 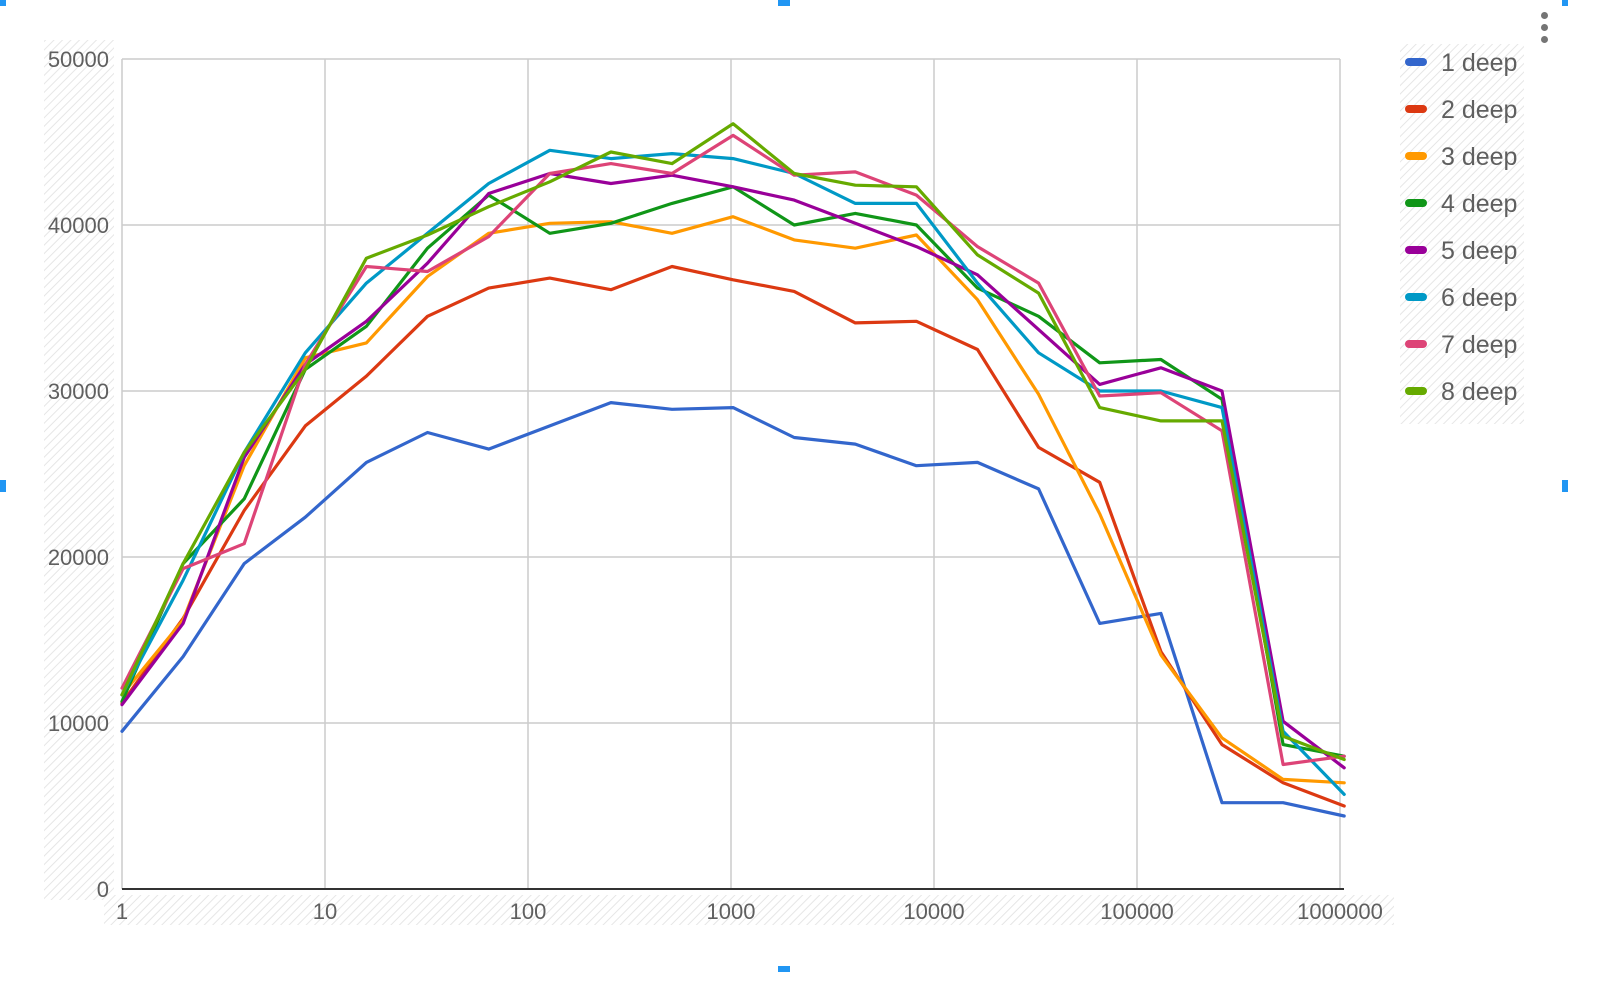 I want to click on x-tick-label: 100000, so click(x=1136, y=911).